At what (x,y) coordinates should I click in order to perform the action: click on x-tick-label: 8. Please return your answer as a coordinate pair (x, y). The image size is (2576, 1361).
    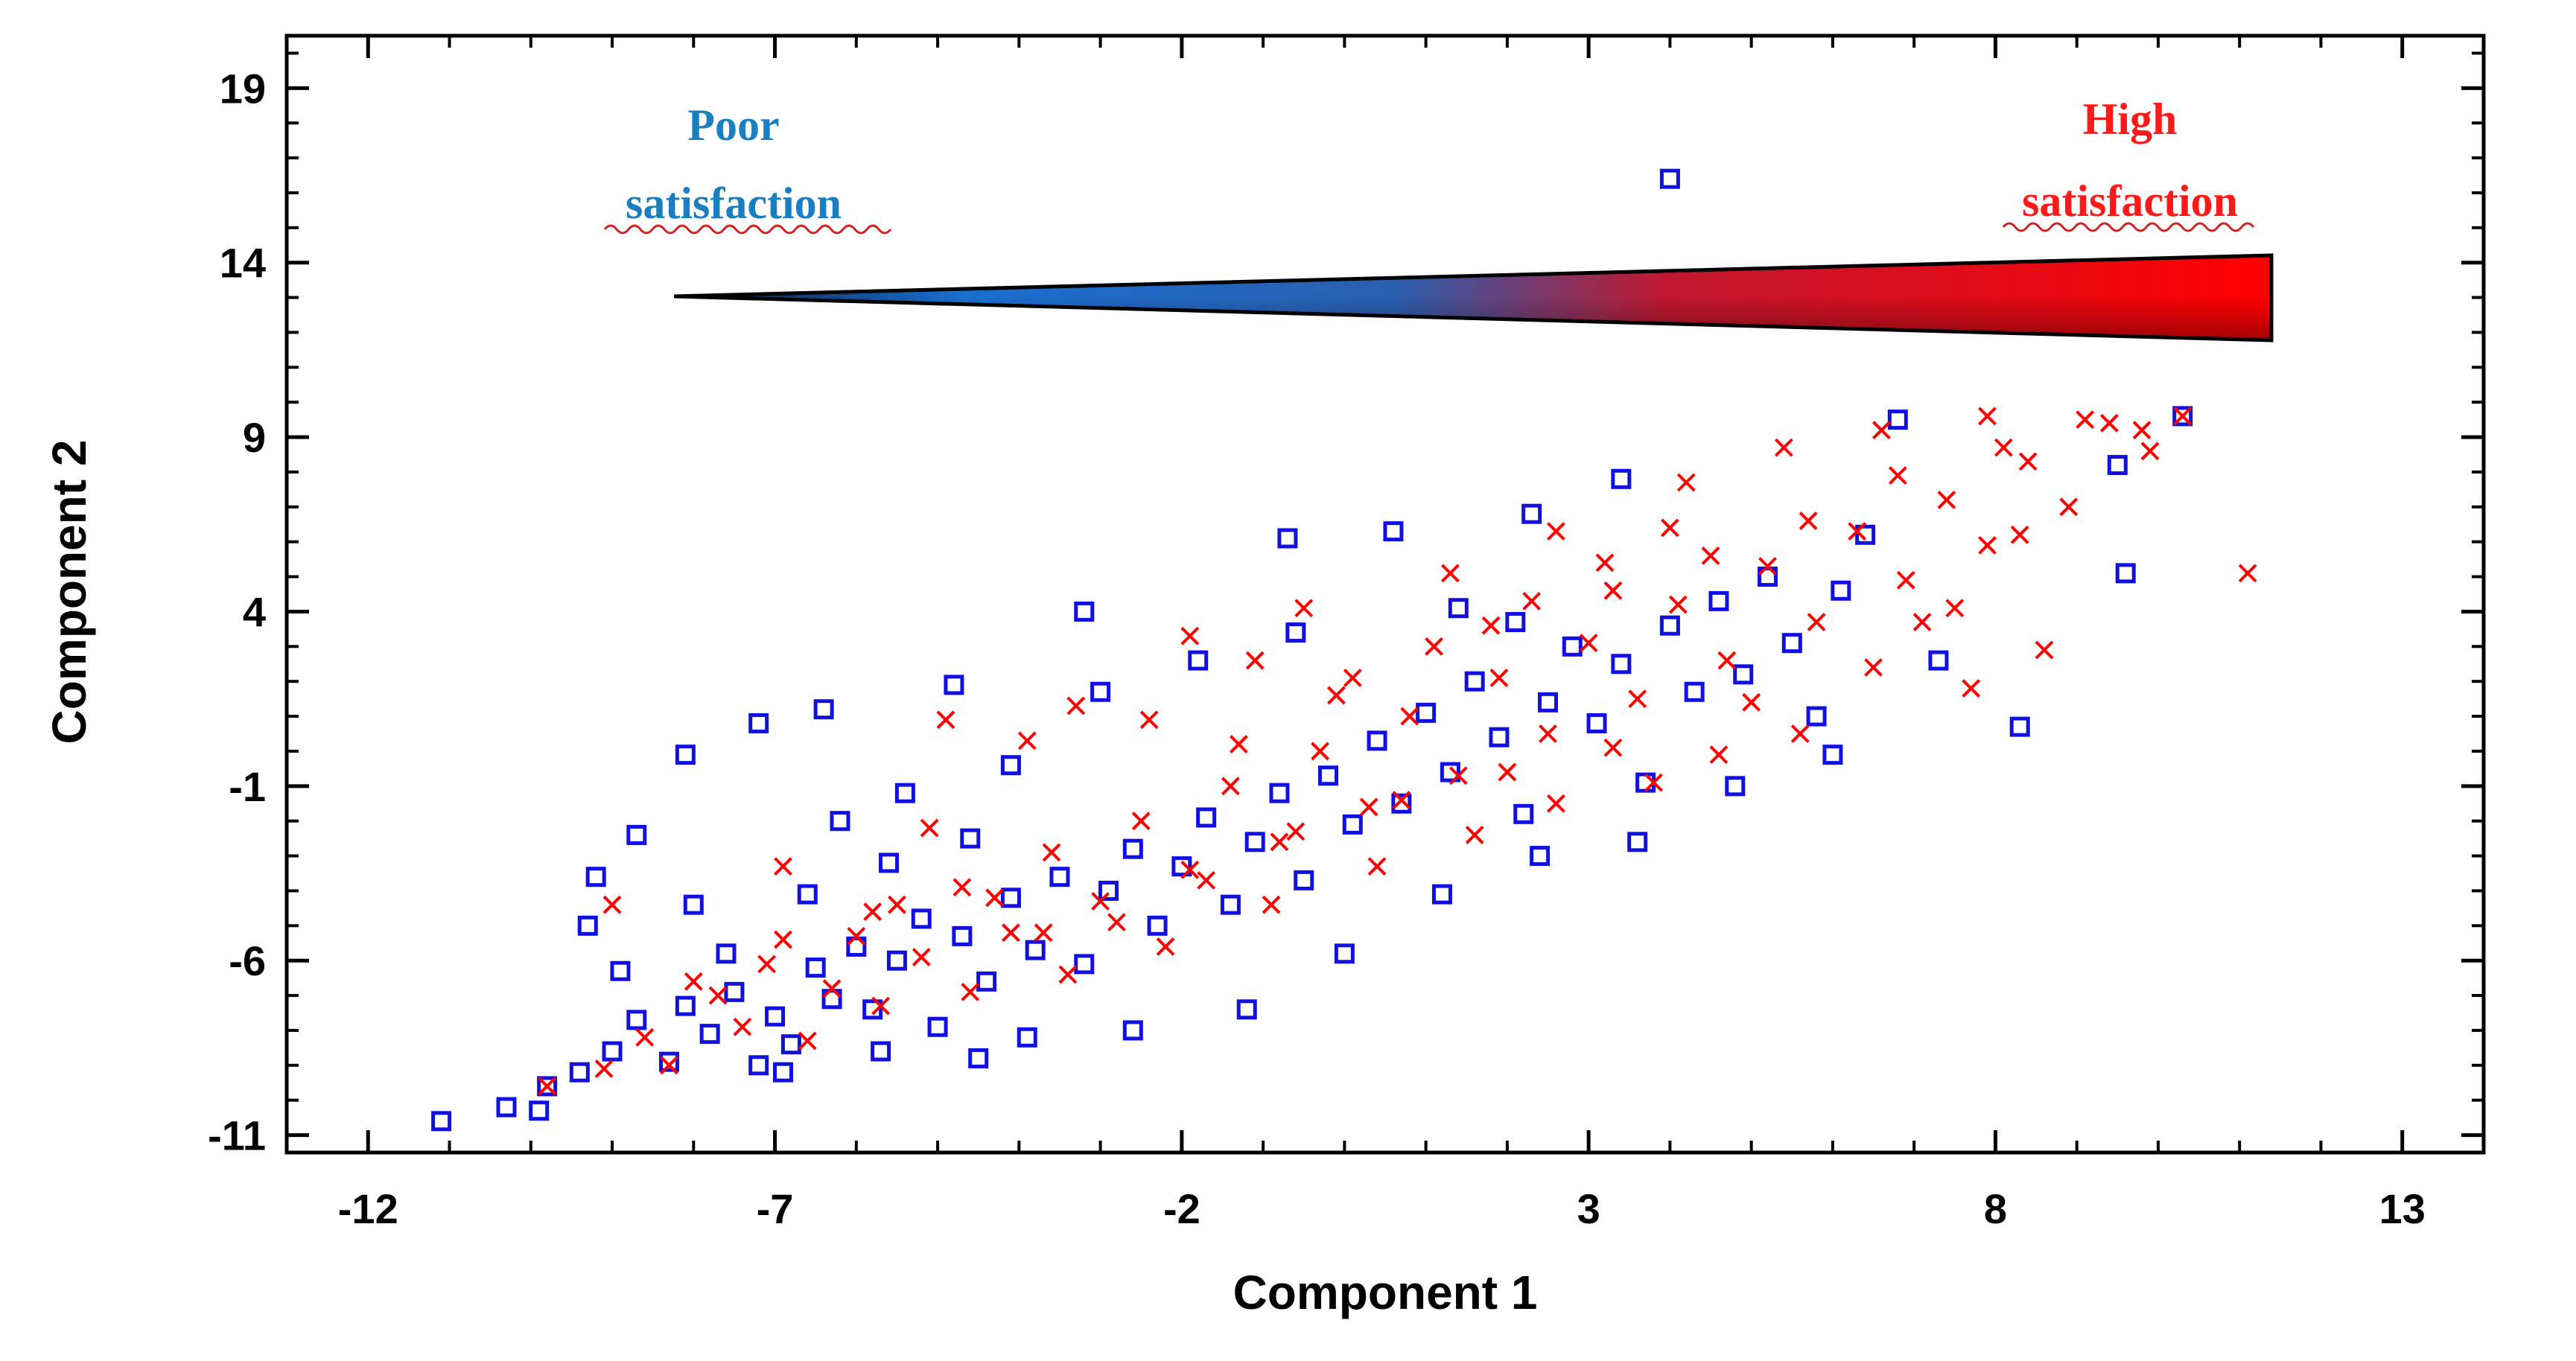
    Looking at the image, I should click on (1995, 1208).